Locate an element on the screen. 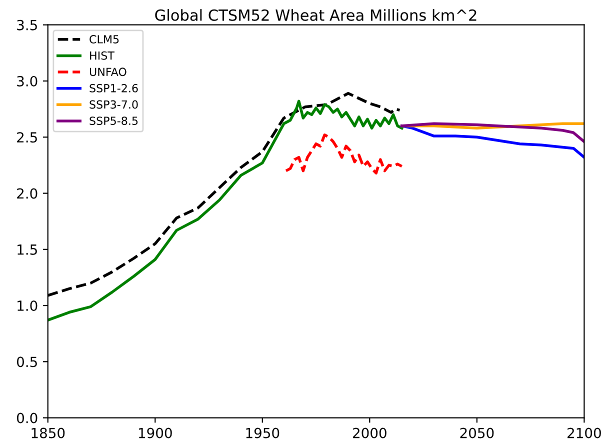 This screenshot has height=444, width=606. x-tick-label: 2100 is located at coordinates (584, 433).